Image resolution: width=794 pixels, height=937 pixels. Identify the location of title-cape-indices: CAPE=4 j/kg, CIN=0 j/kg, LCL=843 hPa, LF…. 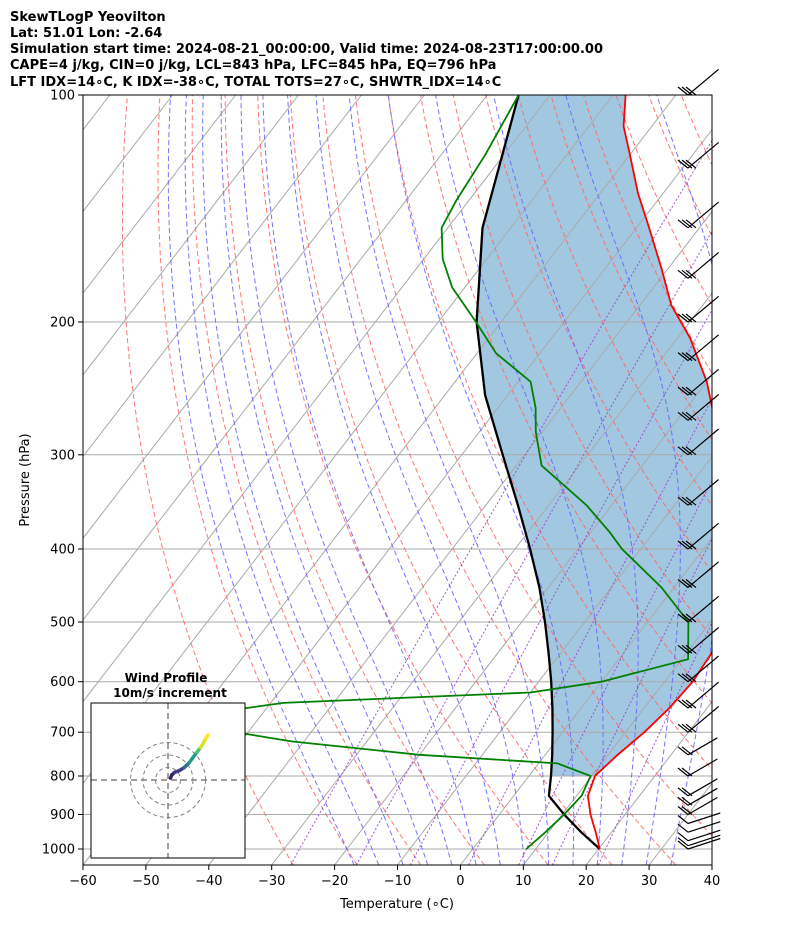
(253, 65).